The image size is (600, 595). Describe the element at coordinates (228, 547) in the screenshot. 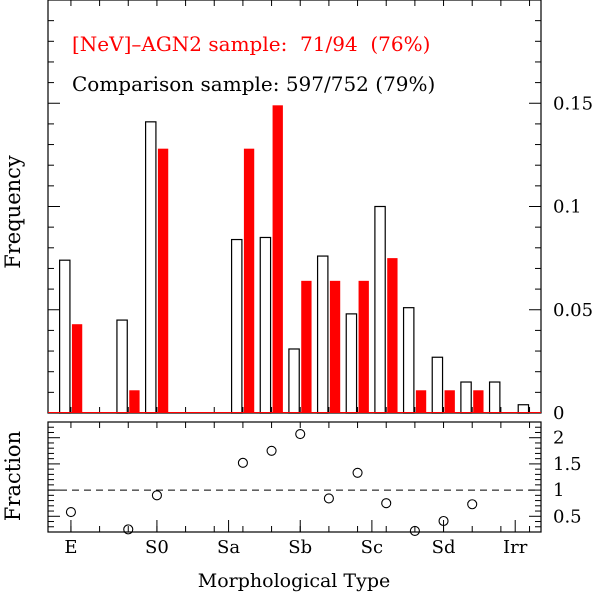

I see `x-tick-label: Sa` at that location.